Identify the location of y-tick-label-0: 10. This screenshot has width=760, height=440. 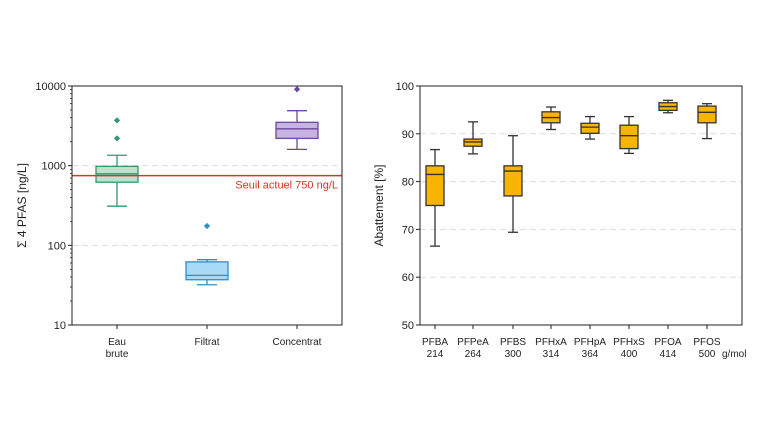
(60, 326).